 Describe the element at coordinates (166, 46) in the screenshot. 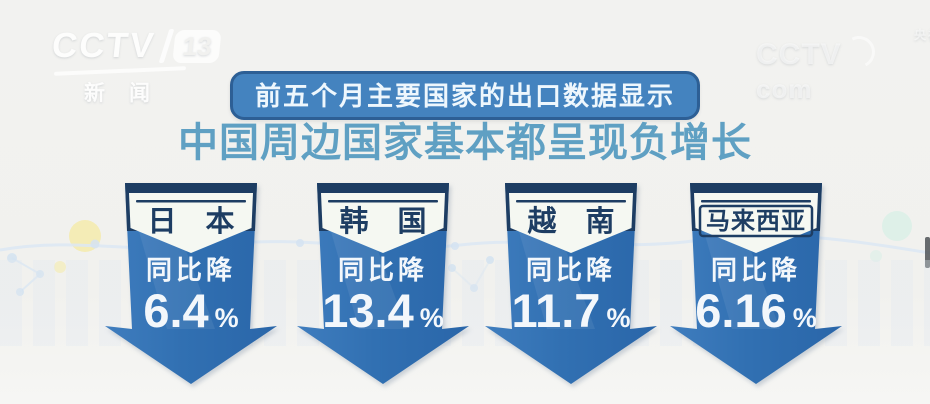

I see `slash-decor` at that location.